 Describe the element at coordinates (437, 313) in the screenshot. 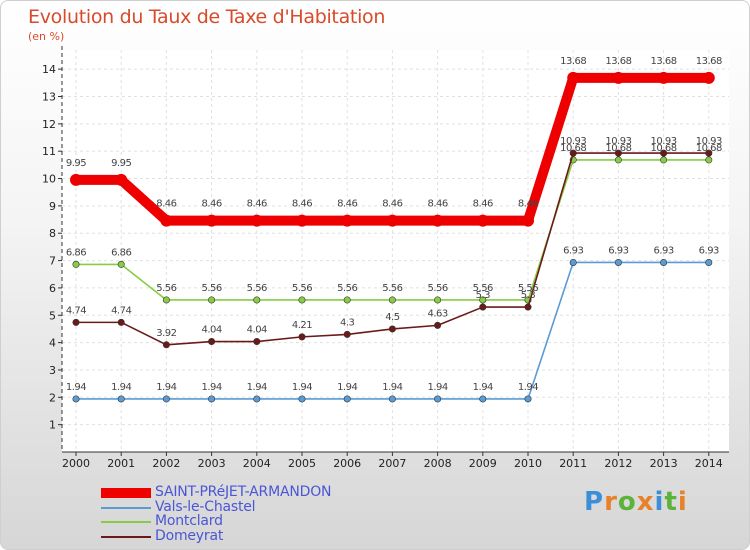

I see `data-label: 4.63` at that location.